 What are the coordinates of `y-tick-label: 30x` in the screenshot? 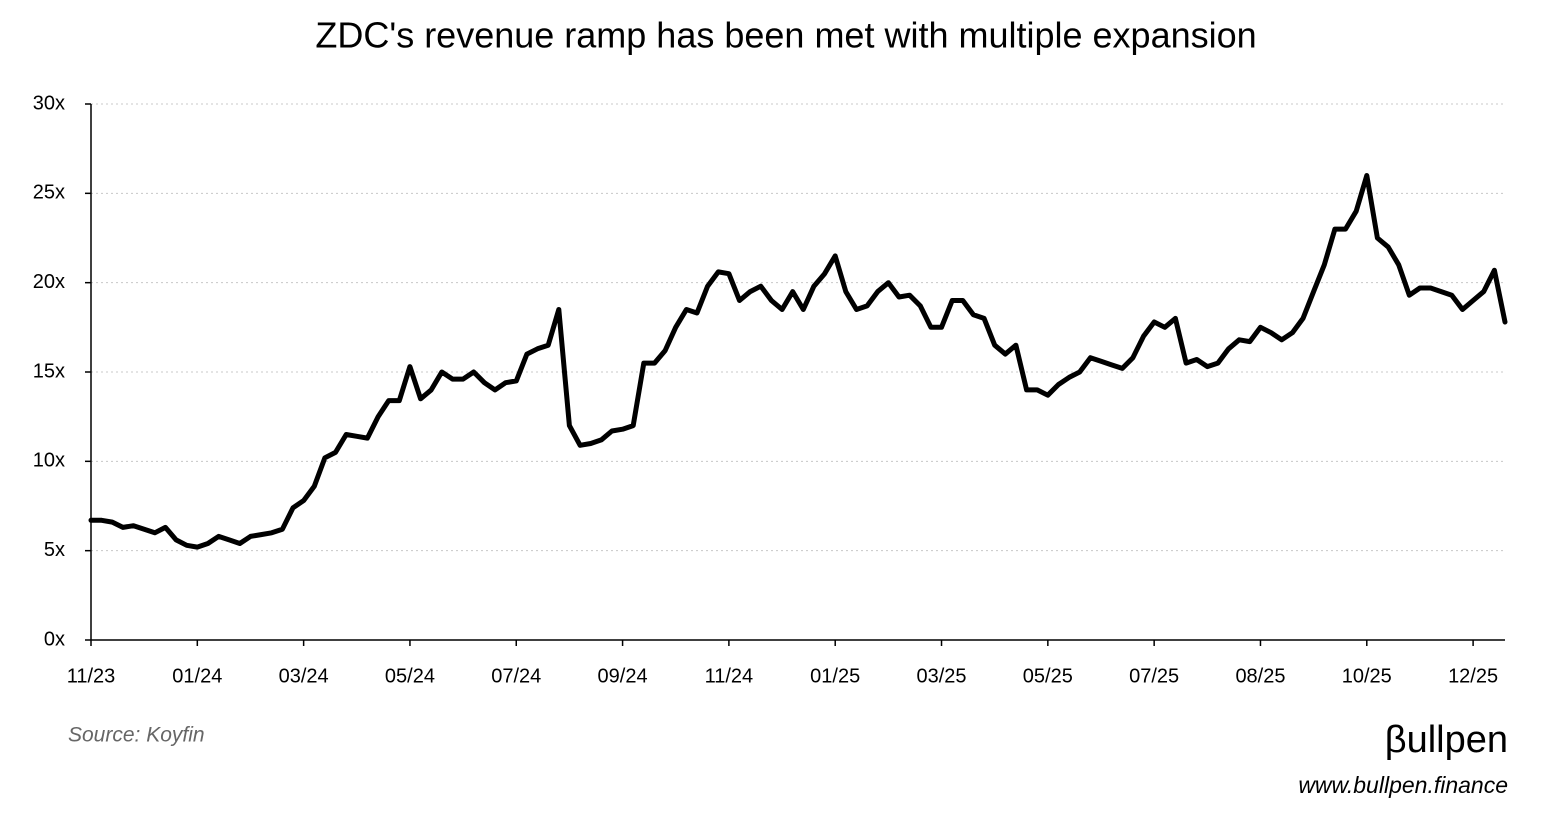 It's located at (49, 103).